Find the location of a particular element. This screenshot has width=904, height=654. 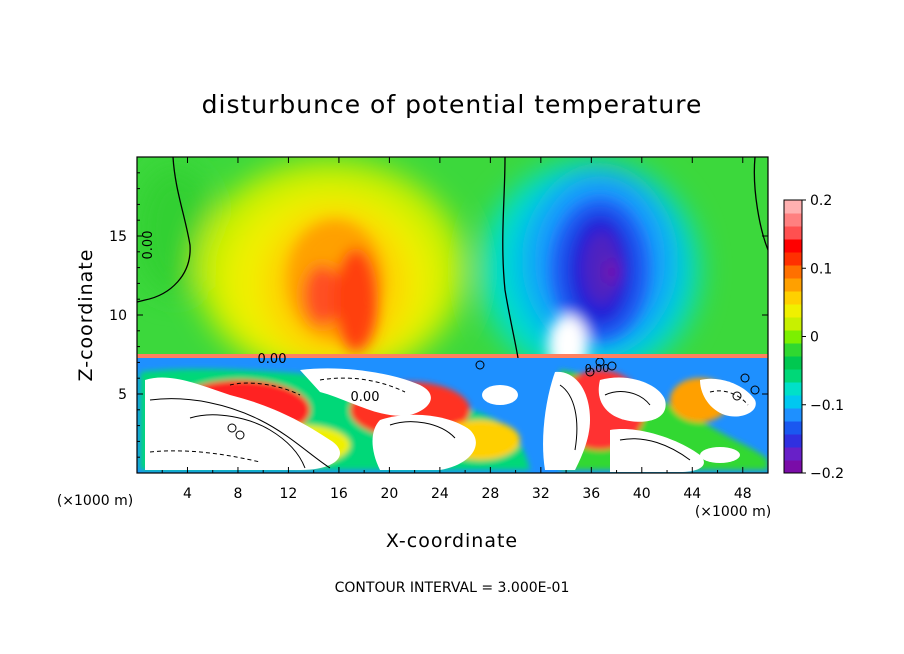

x-tick-label: 44 is located at coordinates (692, 494).